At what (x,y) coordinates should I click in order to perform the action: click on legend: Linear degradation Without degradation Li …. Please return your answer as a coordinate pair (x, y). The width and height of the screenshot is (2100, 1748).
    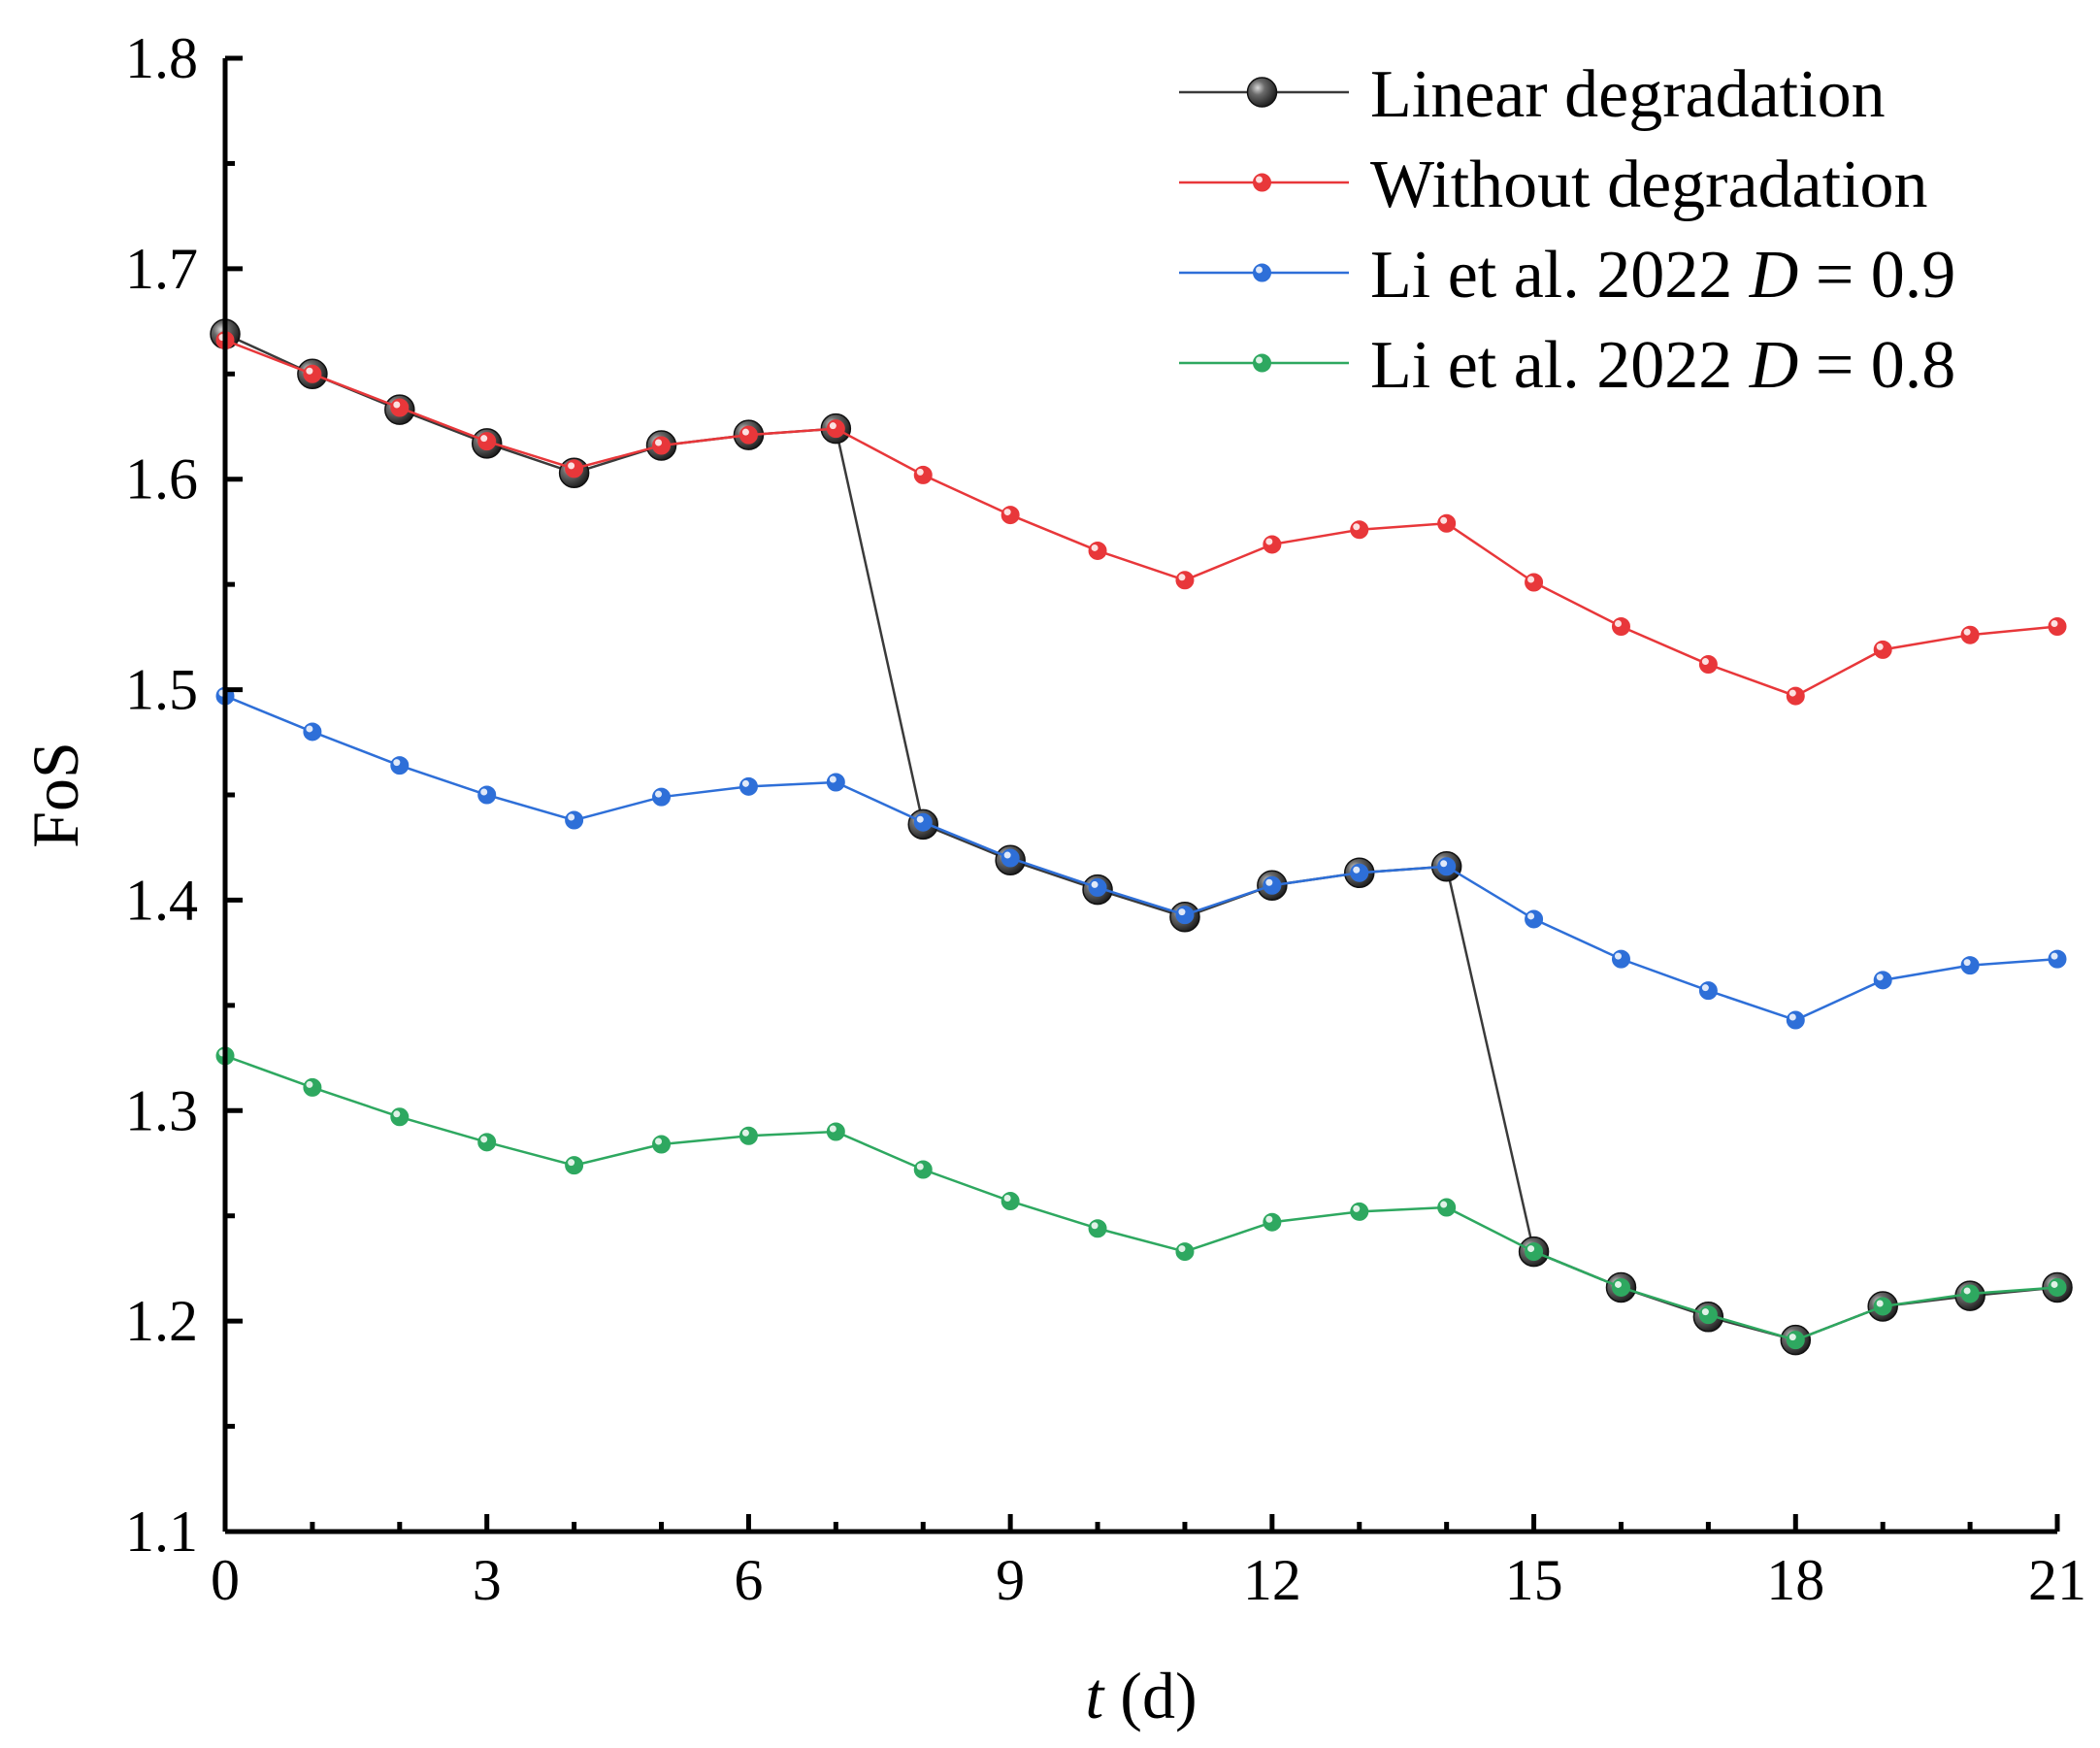
    Looking at the image, I should click on (1567, 230).